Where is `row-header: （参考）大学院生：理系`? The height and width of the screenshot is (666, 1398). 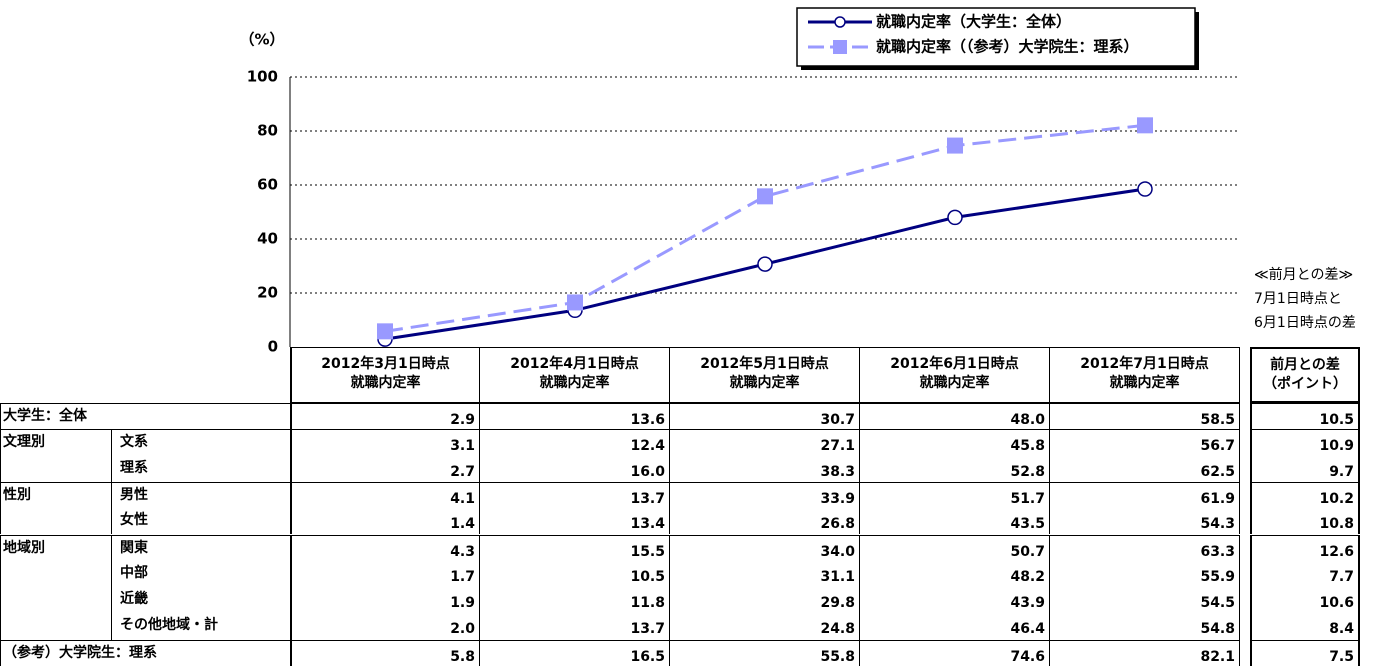
row-header: （参考）大学院生：理系 is located at coordinates (145, 652).